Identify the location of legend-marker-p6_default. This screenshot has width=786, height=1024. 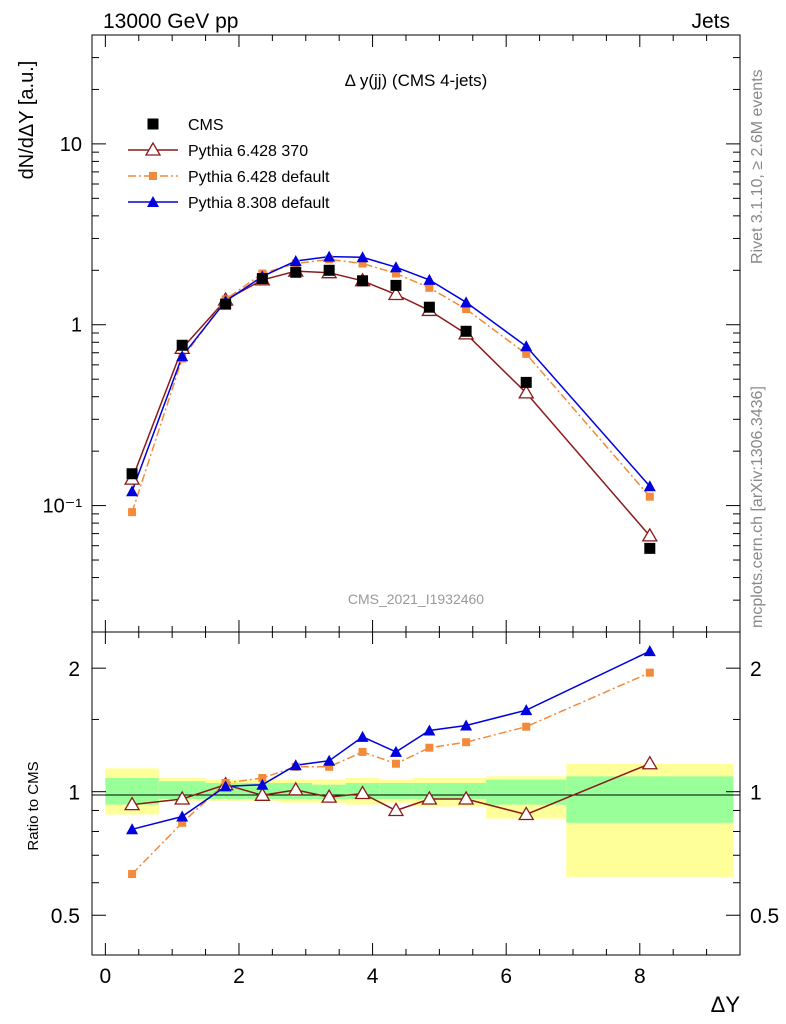
(153, 176).